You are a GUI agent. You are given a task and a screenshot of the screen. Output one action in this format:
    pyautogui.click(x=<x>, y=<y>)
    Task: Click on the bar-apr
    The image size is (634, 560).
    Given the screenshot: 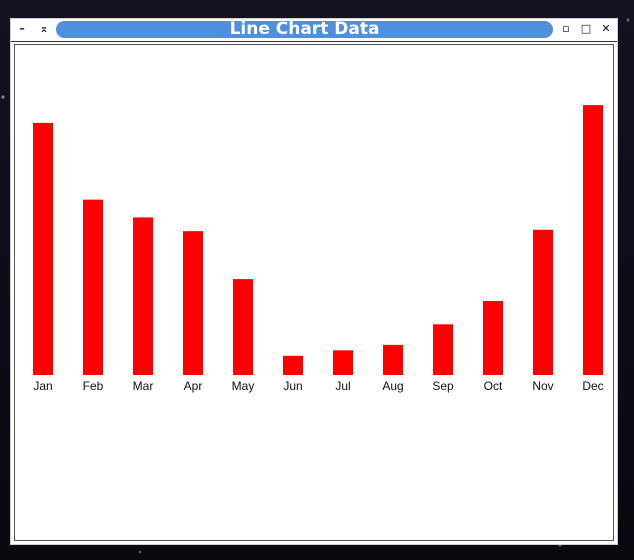 What is the action you would take?
    pyautogui.click(x=193, y=303)
    